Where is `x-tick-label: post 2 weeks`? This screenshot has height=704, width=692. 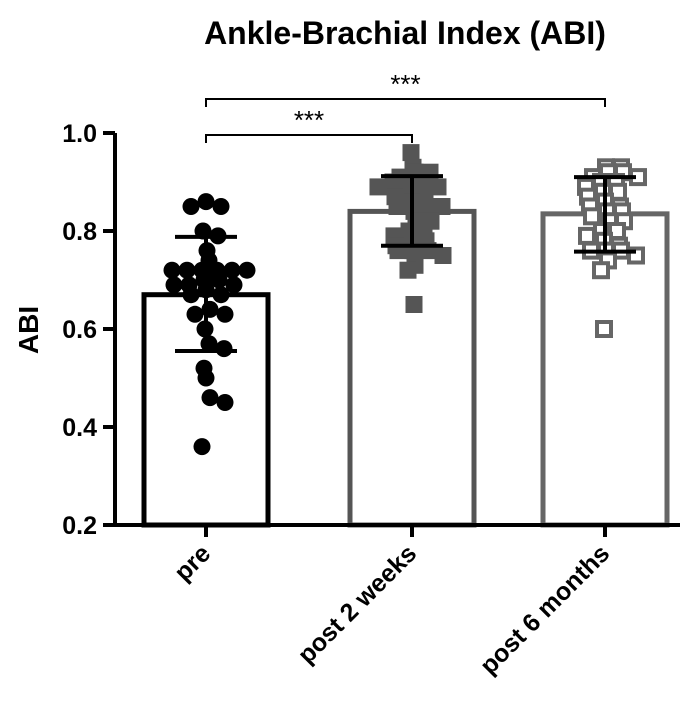 x-tick-label: post 2 weeks is located at coordinates (357, 604).